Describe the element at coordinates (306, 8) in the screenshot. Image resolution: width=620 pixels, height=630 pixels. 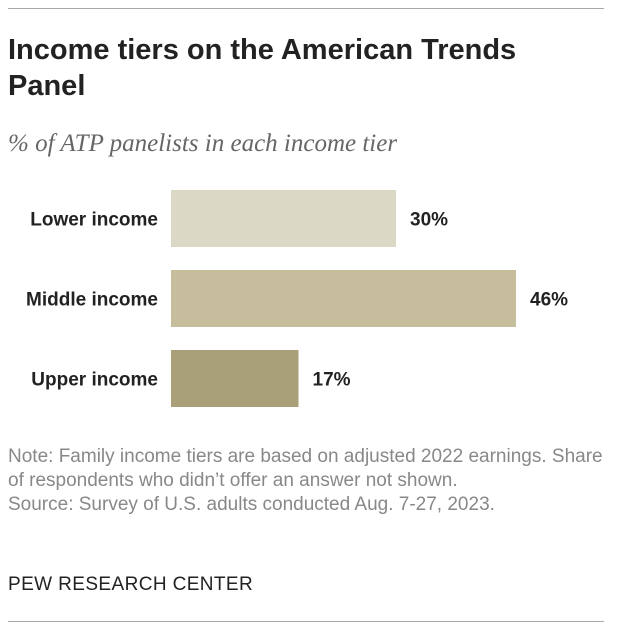
I see `top-rule` at that location.